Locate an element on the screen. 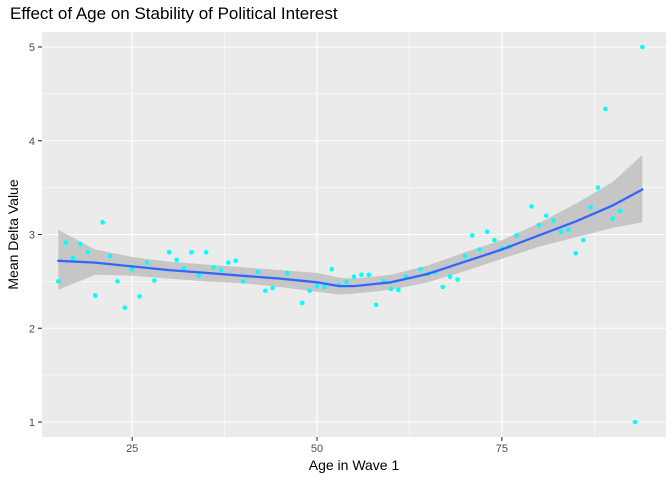  y-axis-title: Mean Delta Value is located at coordinates (13, 234).